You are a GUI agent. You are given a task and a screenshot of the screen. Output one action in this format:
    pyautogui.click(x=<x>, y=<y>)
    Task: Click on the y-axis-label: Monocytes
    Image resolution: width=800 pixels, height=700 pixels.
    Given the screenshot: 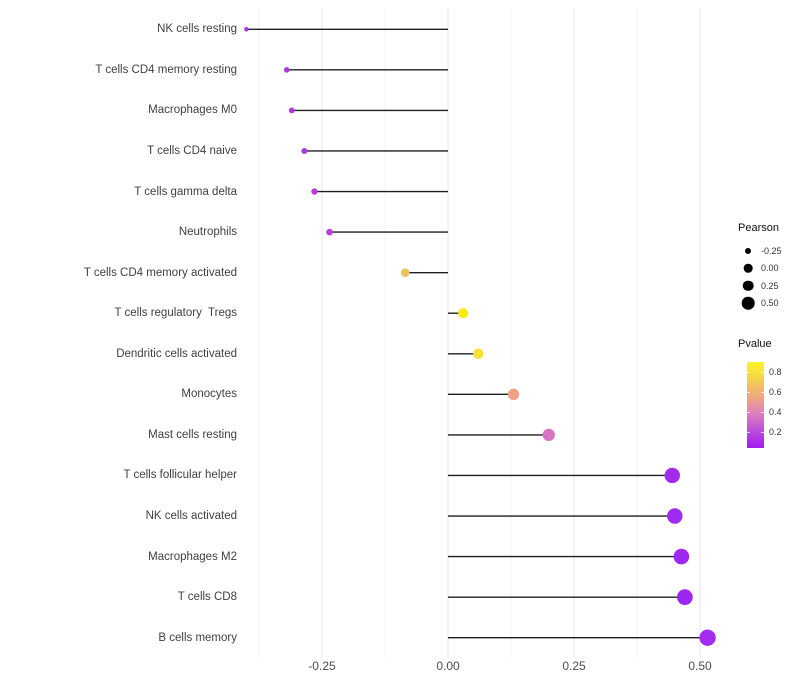 What is the action you would take?
    pyautogui.click(x=209, y=394)
    